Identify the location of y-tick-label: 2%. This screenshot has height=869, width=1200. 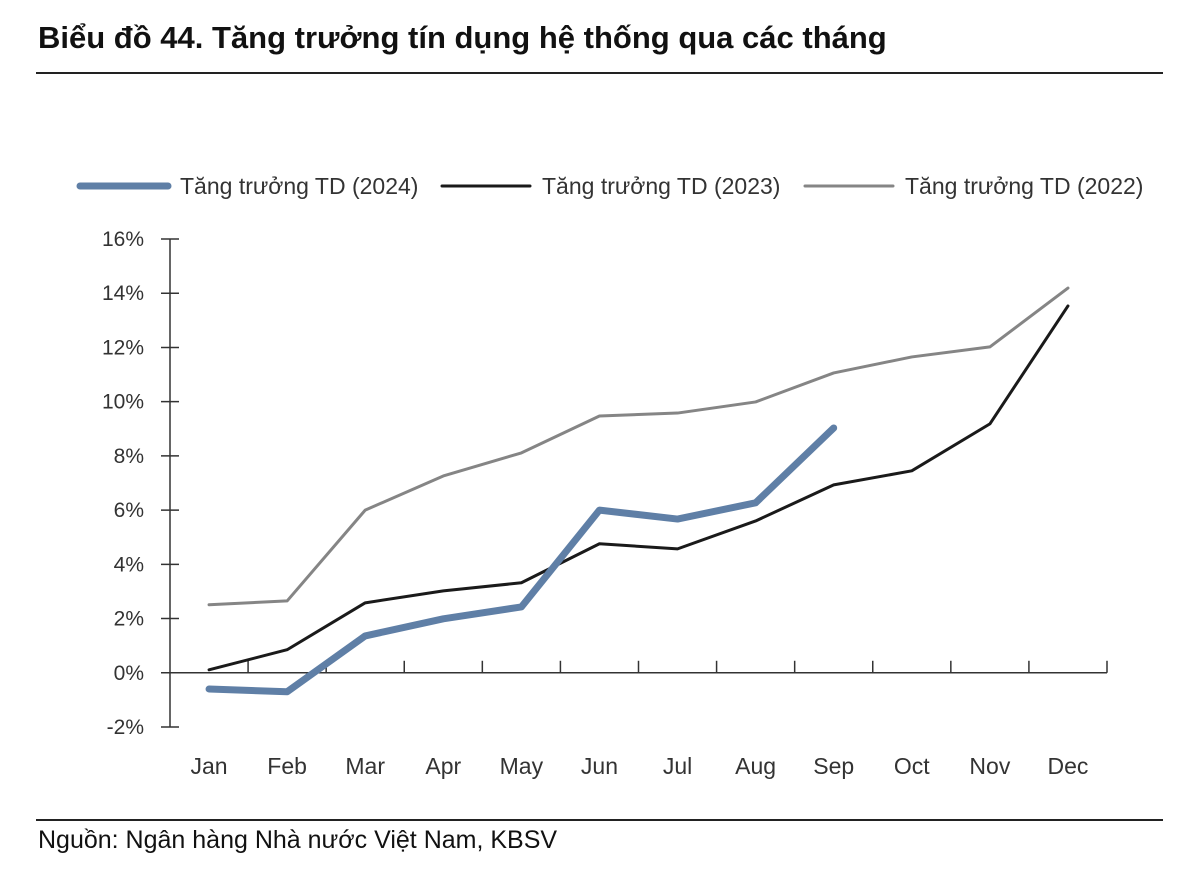
(129, 619).